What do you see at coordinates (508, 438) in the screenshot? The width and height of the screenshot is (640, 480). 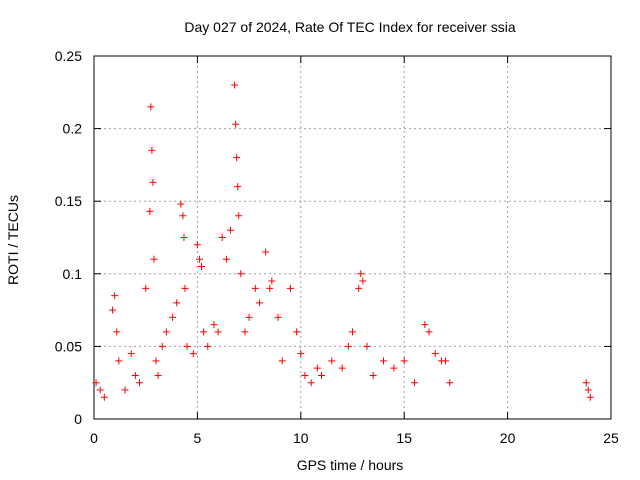 I see `x-tick-label: 20` at bounding box center [508, 438].